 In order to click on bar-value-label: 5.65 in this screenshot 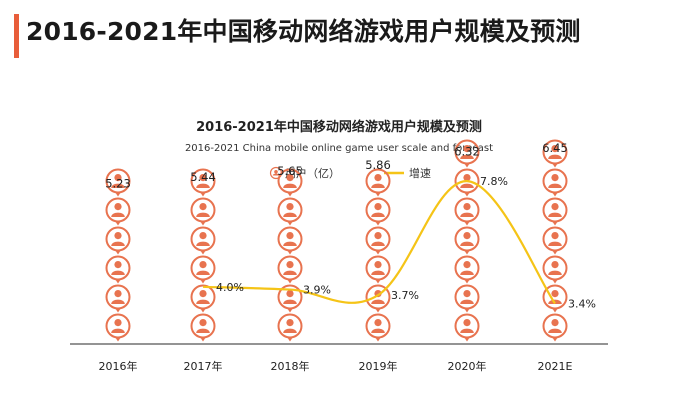, I will do `click(290, 171)`.